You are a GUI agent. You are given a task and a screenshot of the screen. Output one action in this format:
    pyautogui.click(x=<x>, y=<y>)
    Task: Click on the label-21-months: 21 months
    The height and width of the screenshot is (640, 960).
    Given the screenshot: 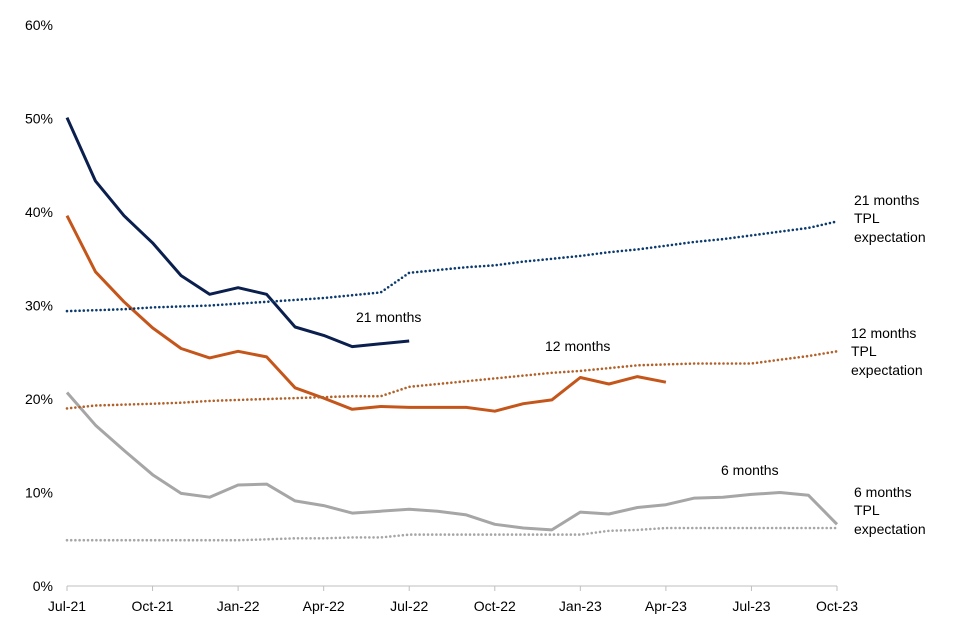 What is the action you would take?
    pyautogui.click(x=388, y=317)
    